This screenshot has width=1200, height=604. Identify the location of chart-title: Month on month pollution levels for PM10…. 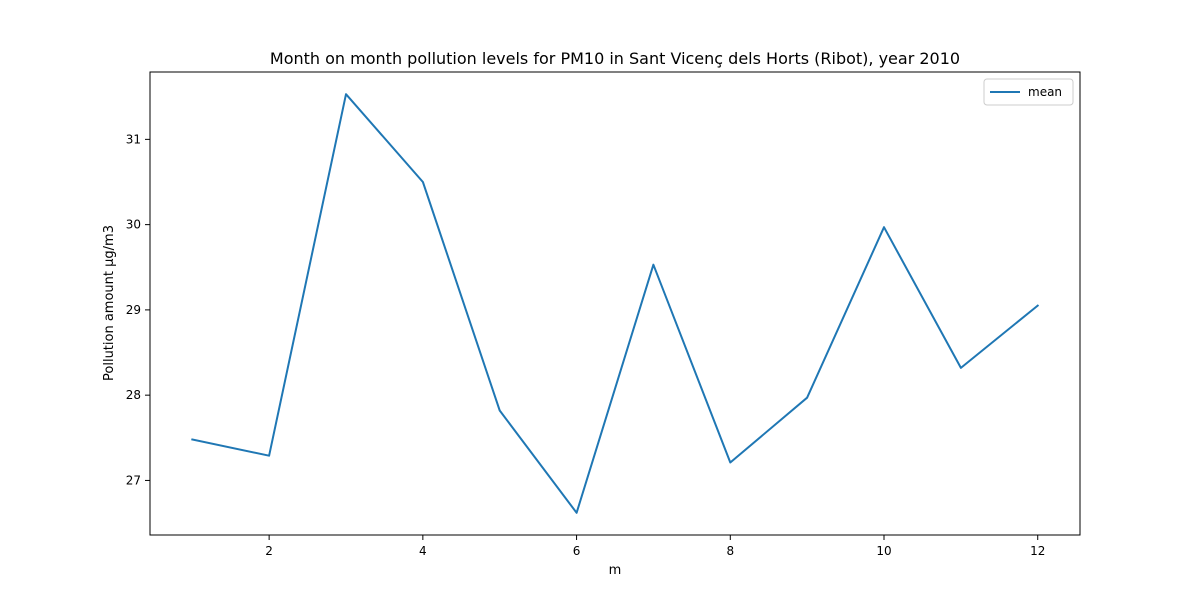
(615, 58).